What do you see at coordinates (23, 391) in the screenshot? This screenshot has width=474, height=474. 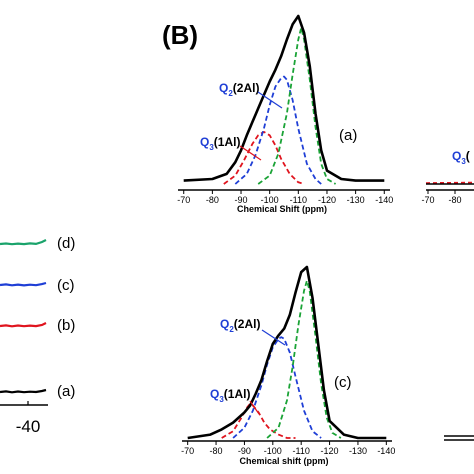 I see `trace-a-line` at bounding box center [23, 391].